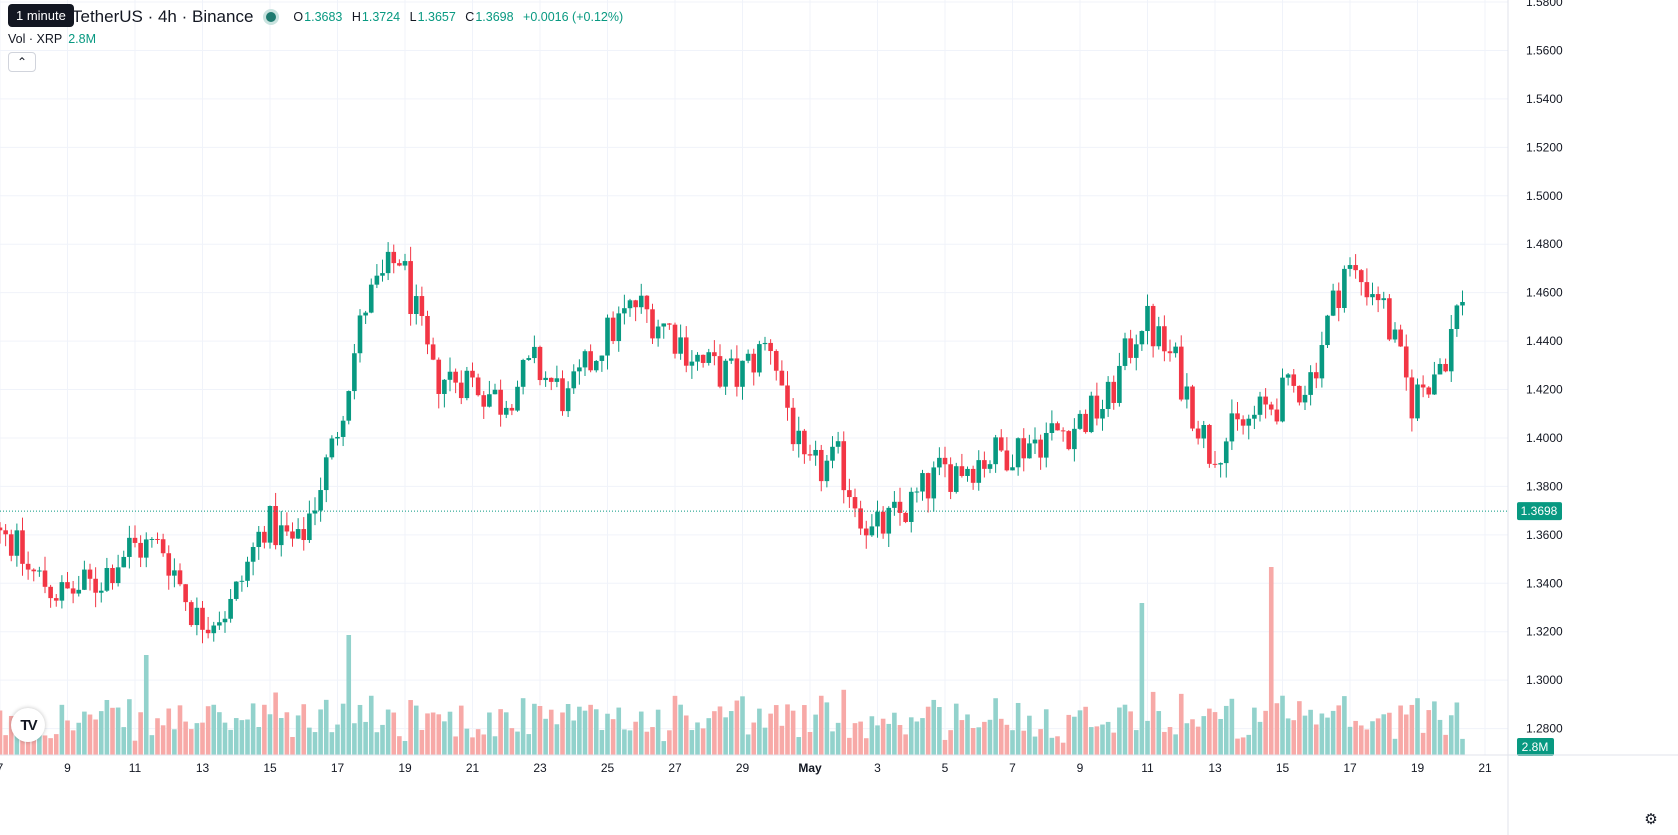 The image size is (1678, 835). What do you see at coordinates (1651, 819) in the screenshot?
I see `gear-icon: ⚙` at bounding box center [1651, 819].